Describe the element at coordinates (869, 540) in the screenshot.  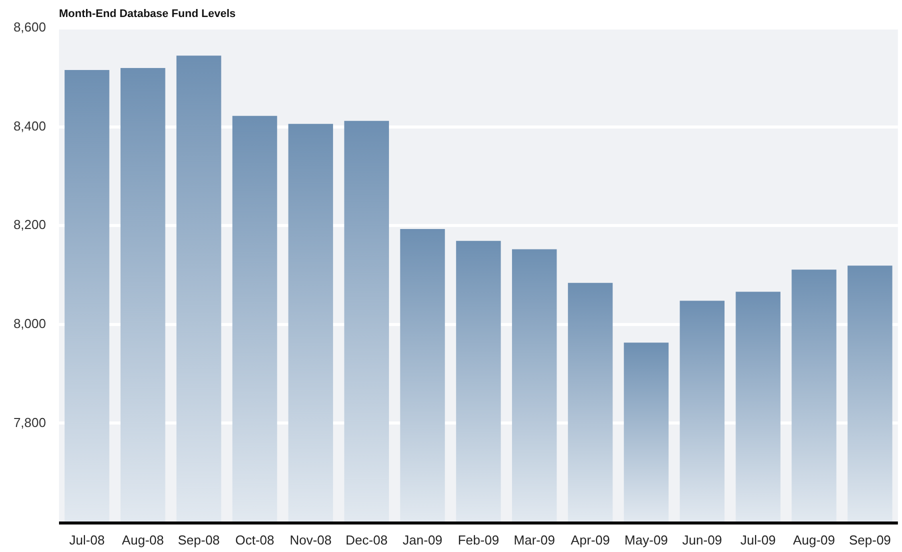
I see `x-tick-label: Sep-09` at that location.